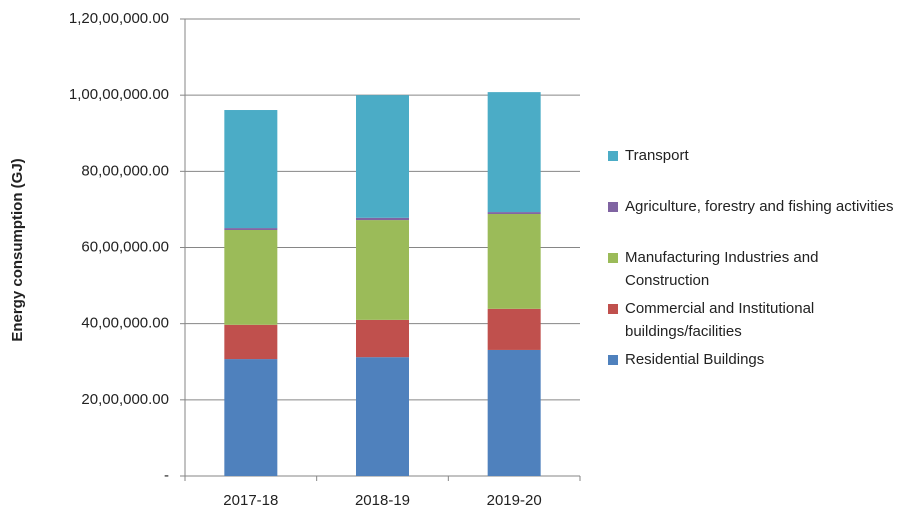 This screenshot has height=512, width=903. What do you see at coordinates (721, 269) in the screenshot?
I see `legend-label: Manufacturing Industries and Construction` at bounding box center [721, 269].